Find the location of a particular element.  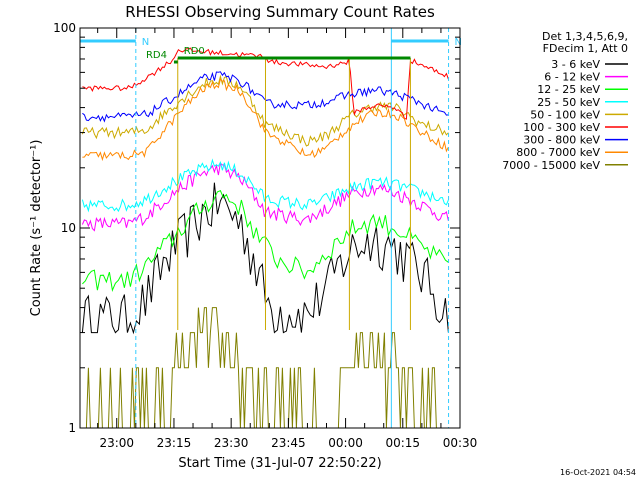

x-tick-label: 00:15 is located at coordinates (402, 443).